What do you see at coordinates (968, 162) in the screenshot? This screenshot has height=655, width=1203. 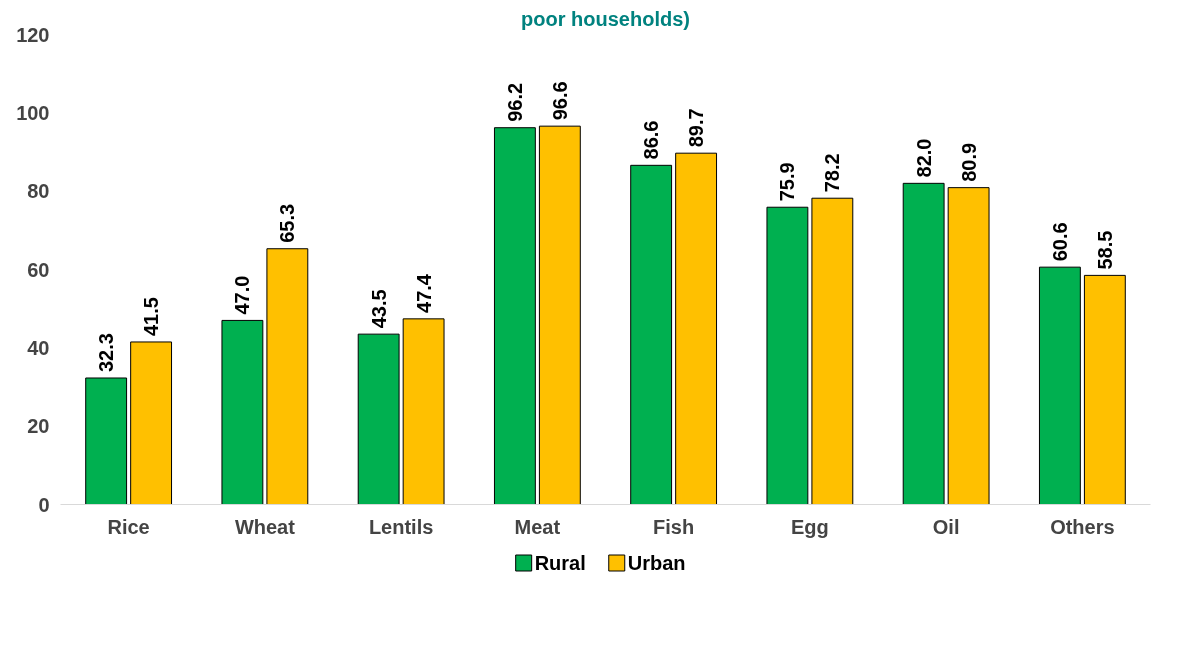 I see `text: 80.9` at bounding box center [968, 162].